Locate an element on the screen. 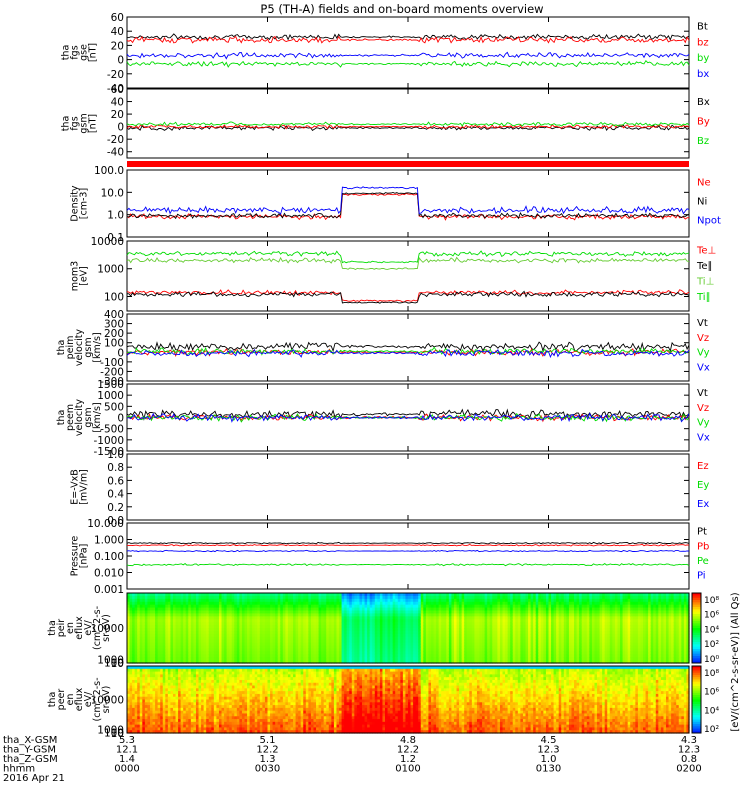  y-tick-label: -20 is located at coordinates (115, 75).